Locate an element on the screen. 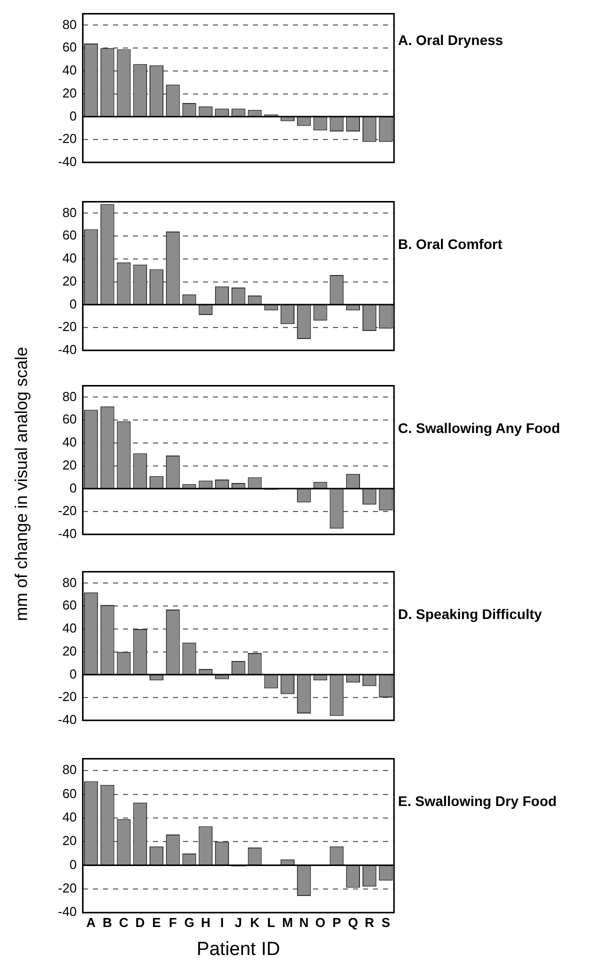 This screenshot has height=969, width=603. x-tick-label: Q is located at coordinates (353, 922).